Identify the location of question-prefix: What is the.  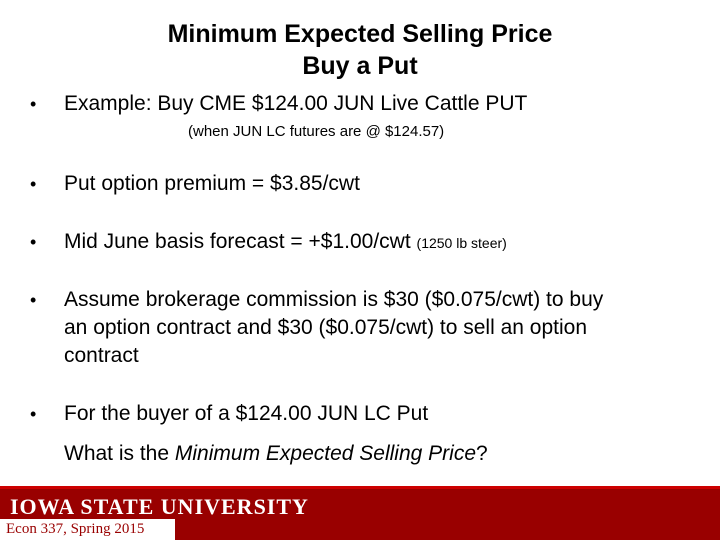
(119, 453).